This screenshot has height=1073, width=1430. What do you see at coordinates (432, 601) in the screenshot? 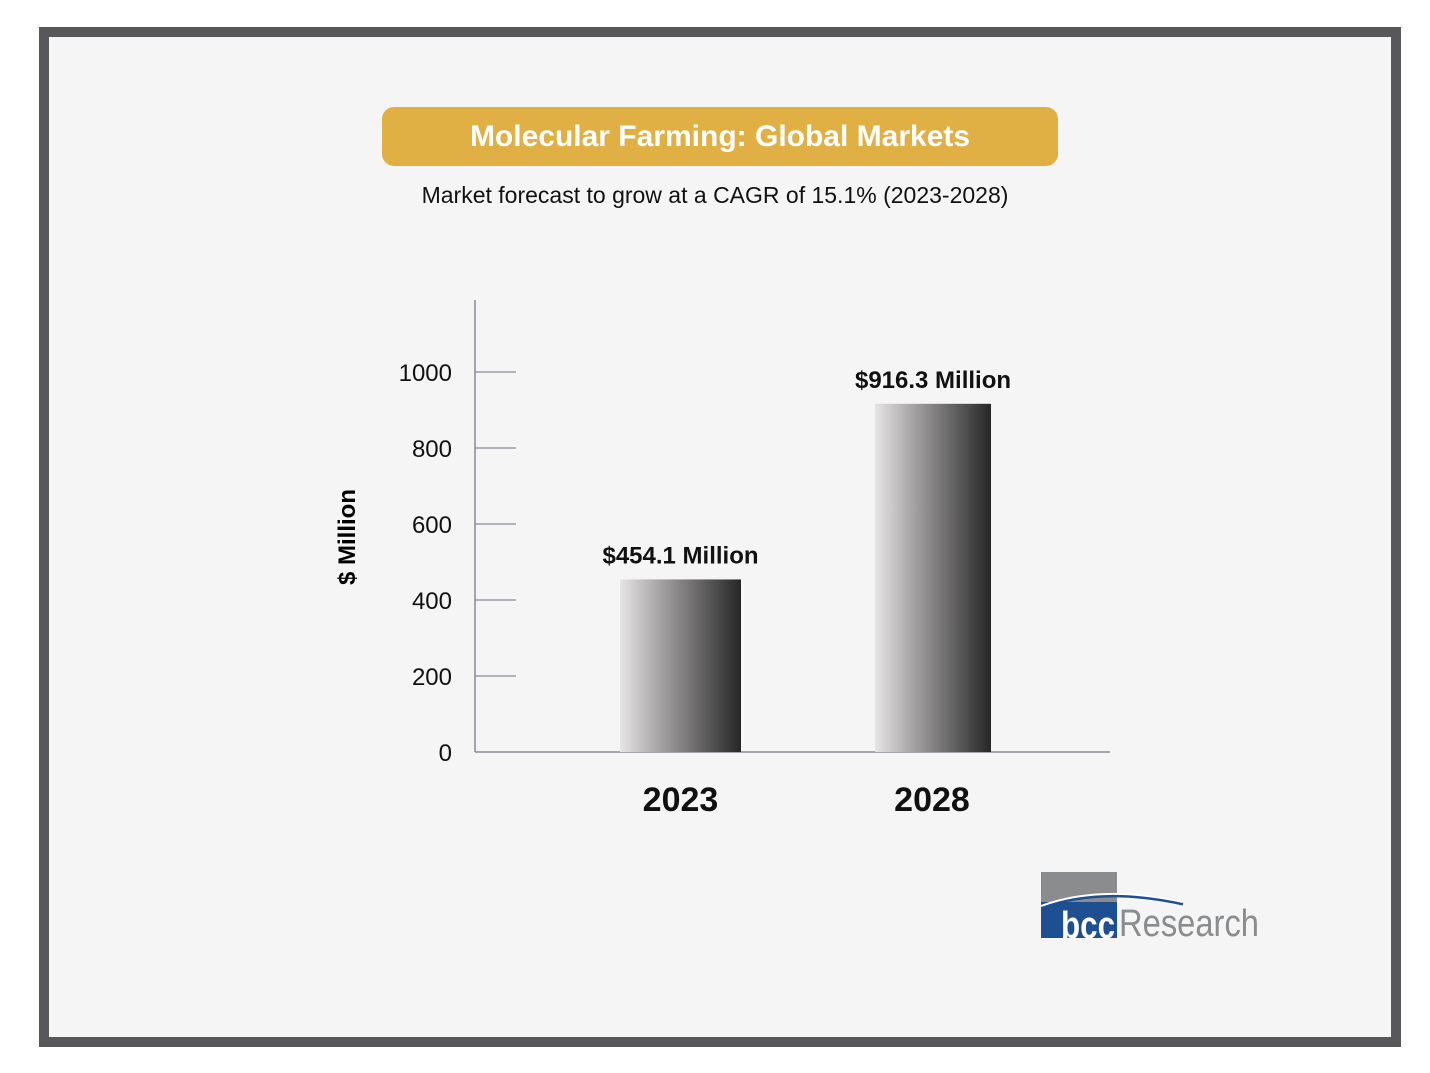
I see `y-tick-label: 400` at bounding box center [432, 601].